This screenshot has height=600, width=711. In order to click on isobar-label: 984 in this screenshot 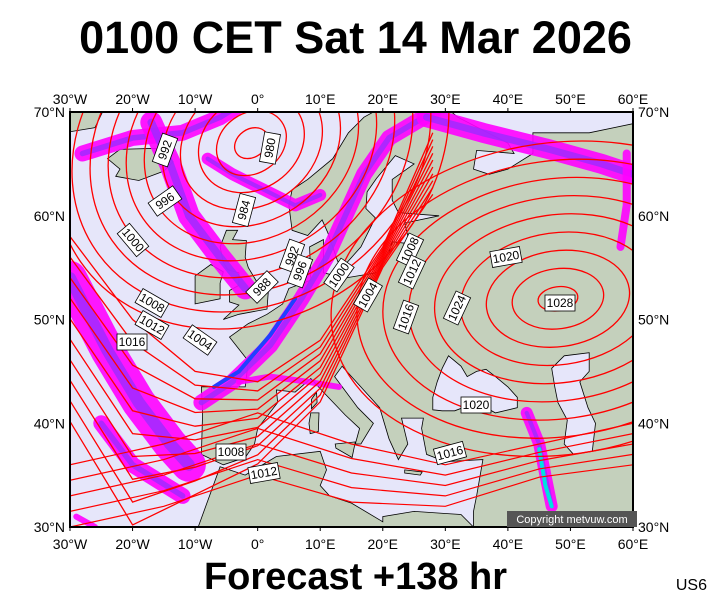, I will do `click(244, 210)`.